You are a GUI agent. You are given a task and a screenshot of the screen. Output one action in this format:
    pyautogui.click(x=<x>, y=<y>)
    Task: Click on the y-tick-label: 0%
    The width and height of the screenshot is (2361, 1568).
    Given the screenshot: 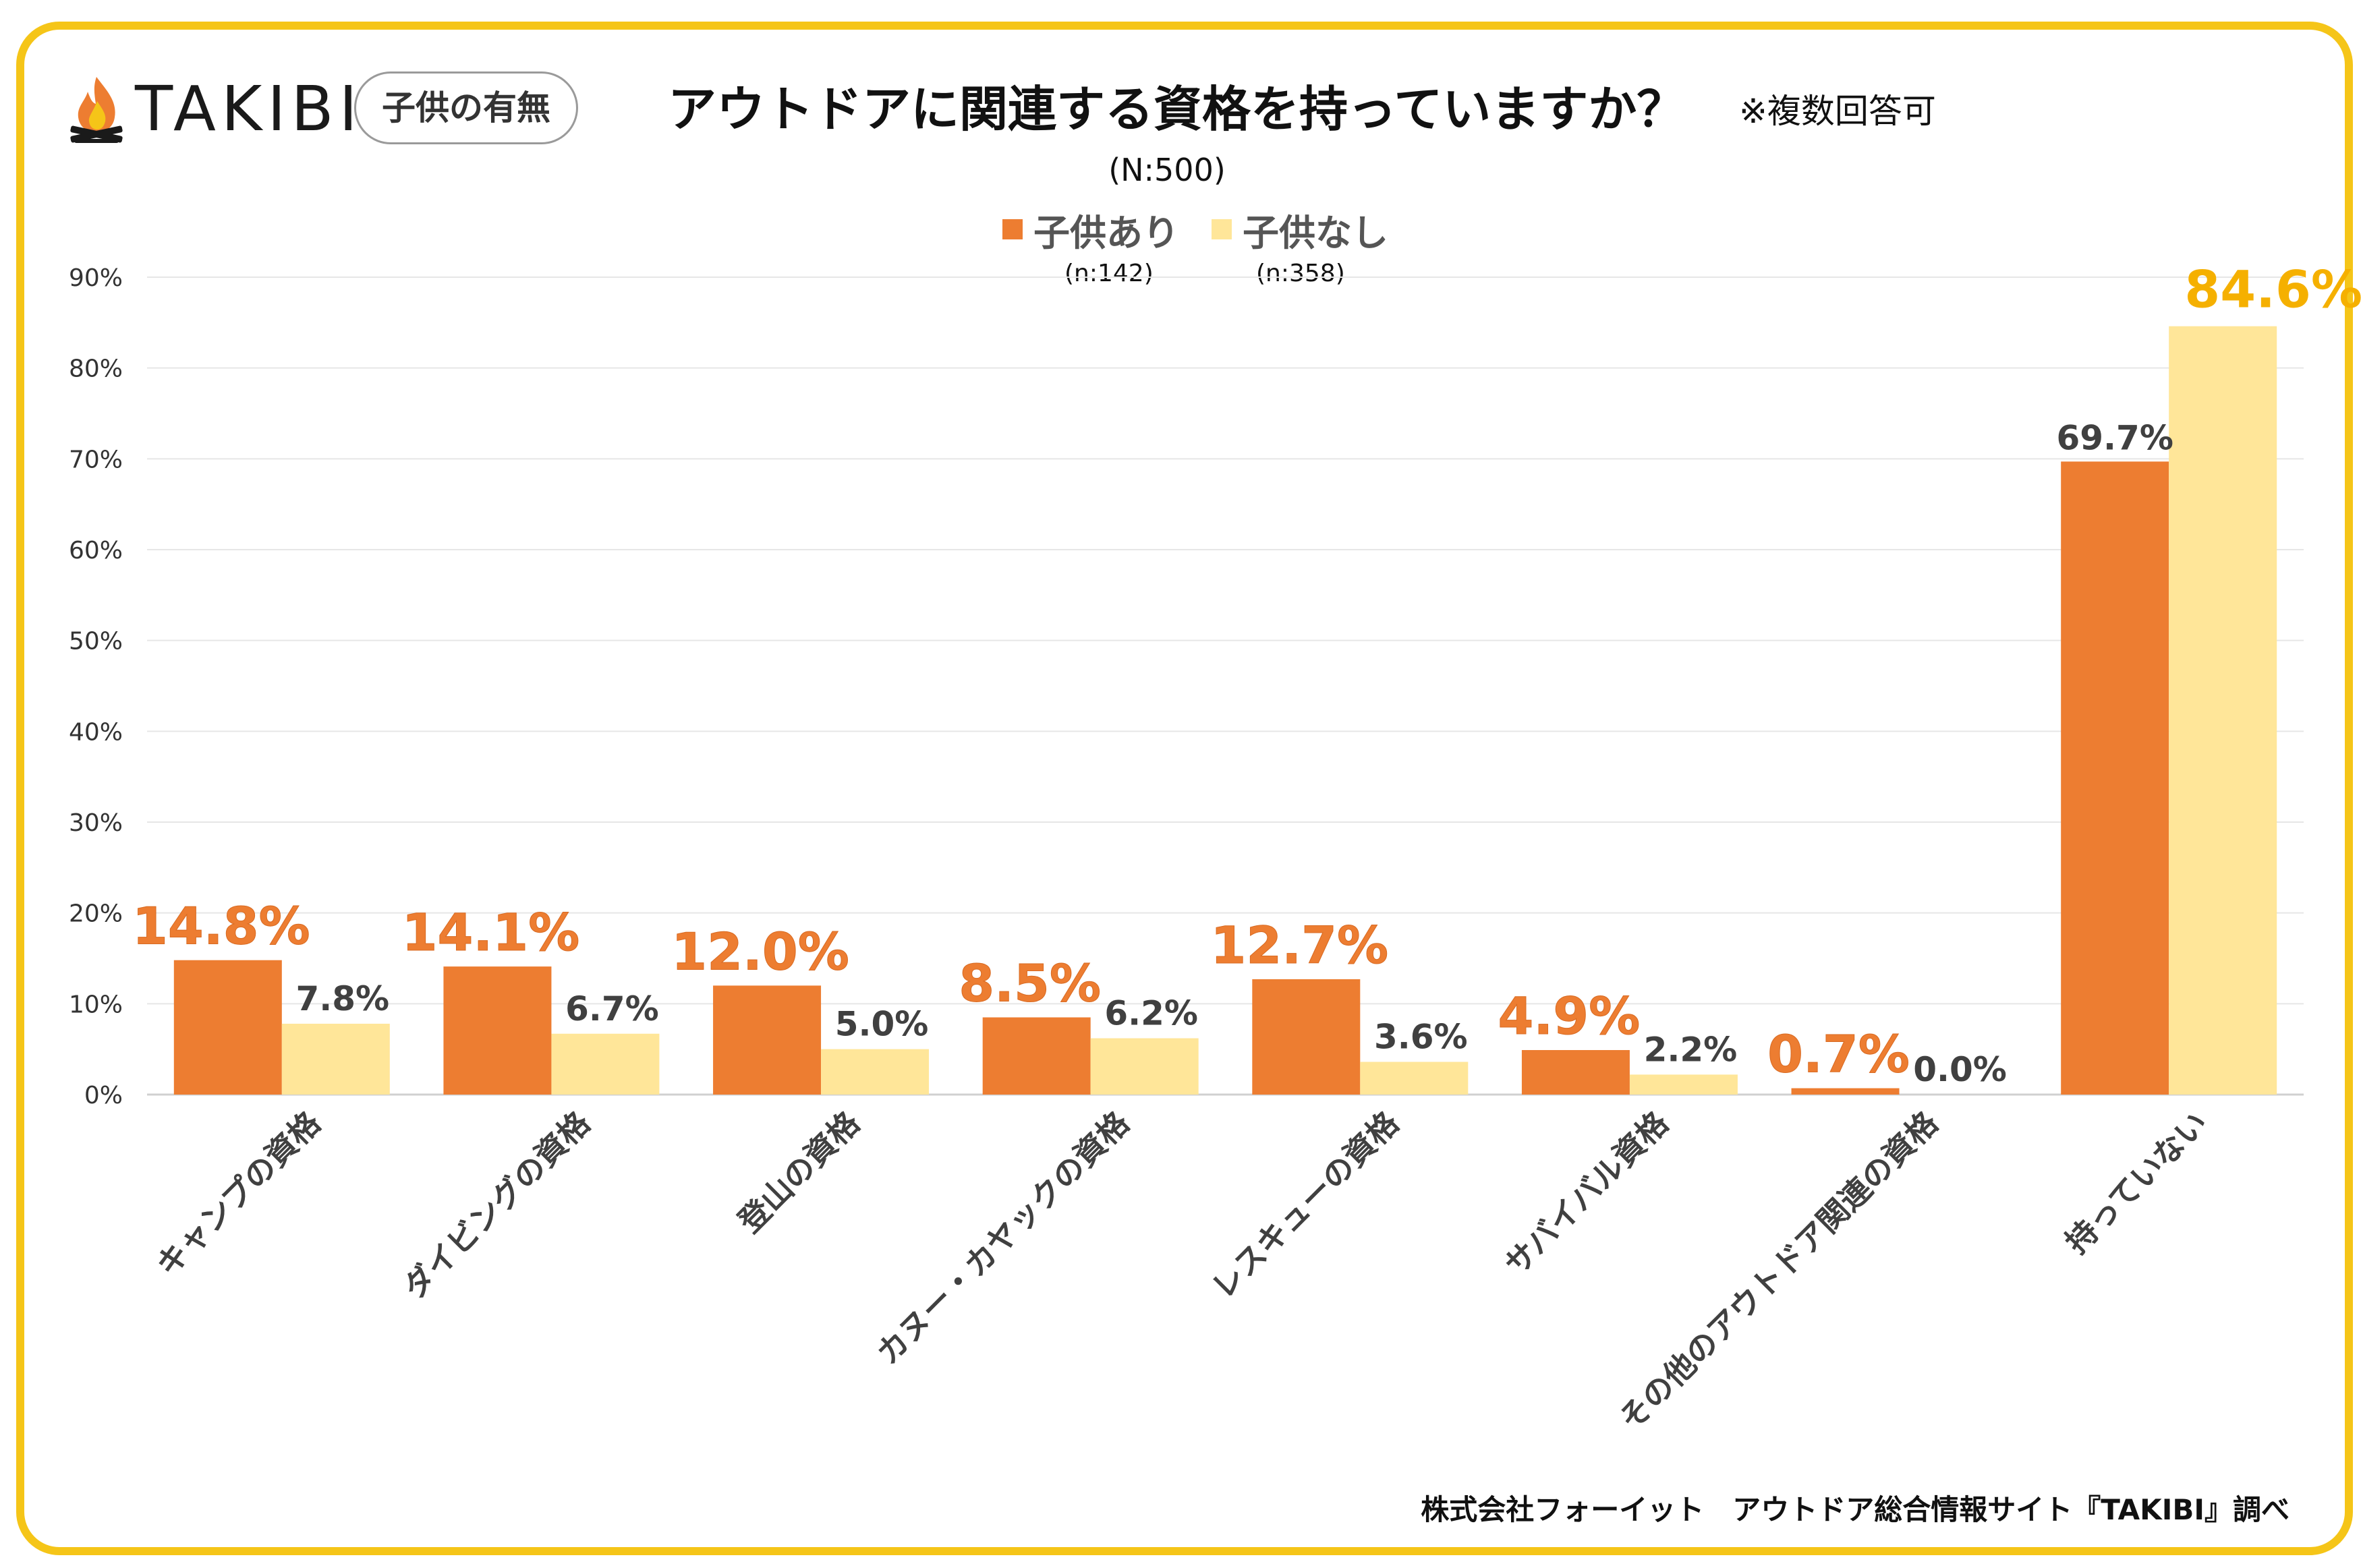 What is the action you would take?
    pyautogui.click(x=103, y=1095)
    